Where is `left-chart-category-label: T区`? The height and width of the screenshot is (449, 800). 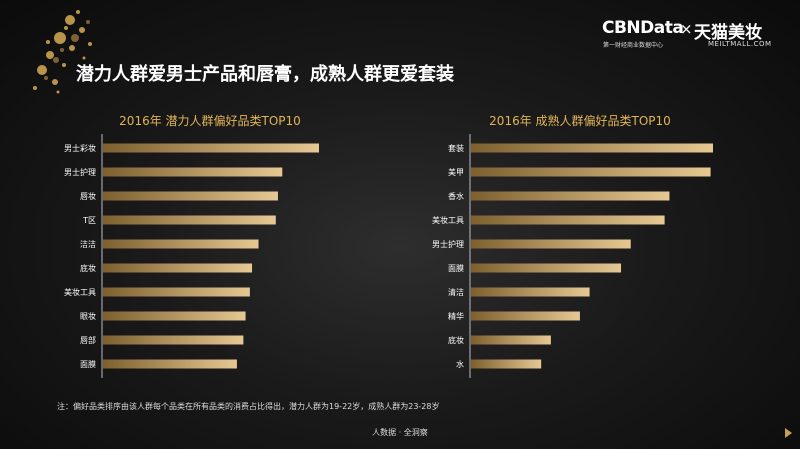 left-chart-category-label: T区 is located at coordinates (89, 220).